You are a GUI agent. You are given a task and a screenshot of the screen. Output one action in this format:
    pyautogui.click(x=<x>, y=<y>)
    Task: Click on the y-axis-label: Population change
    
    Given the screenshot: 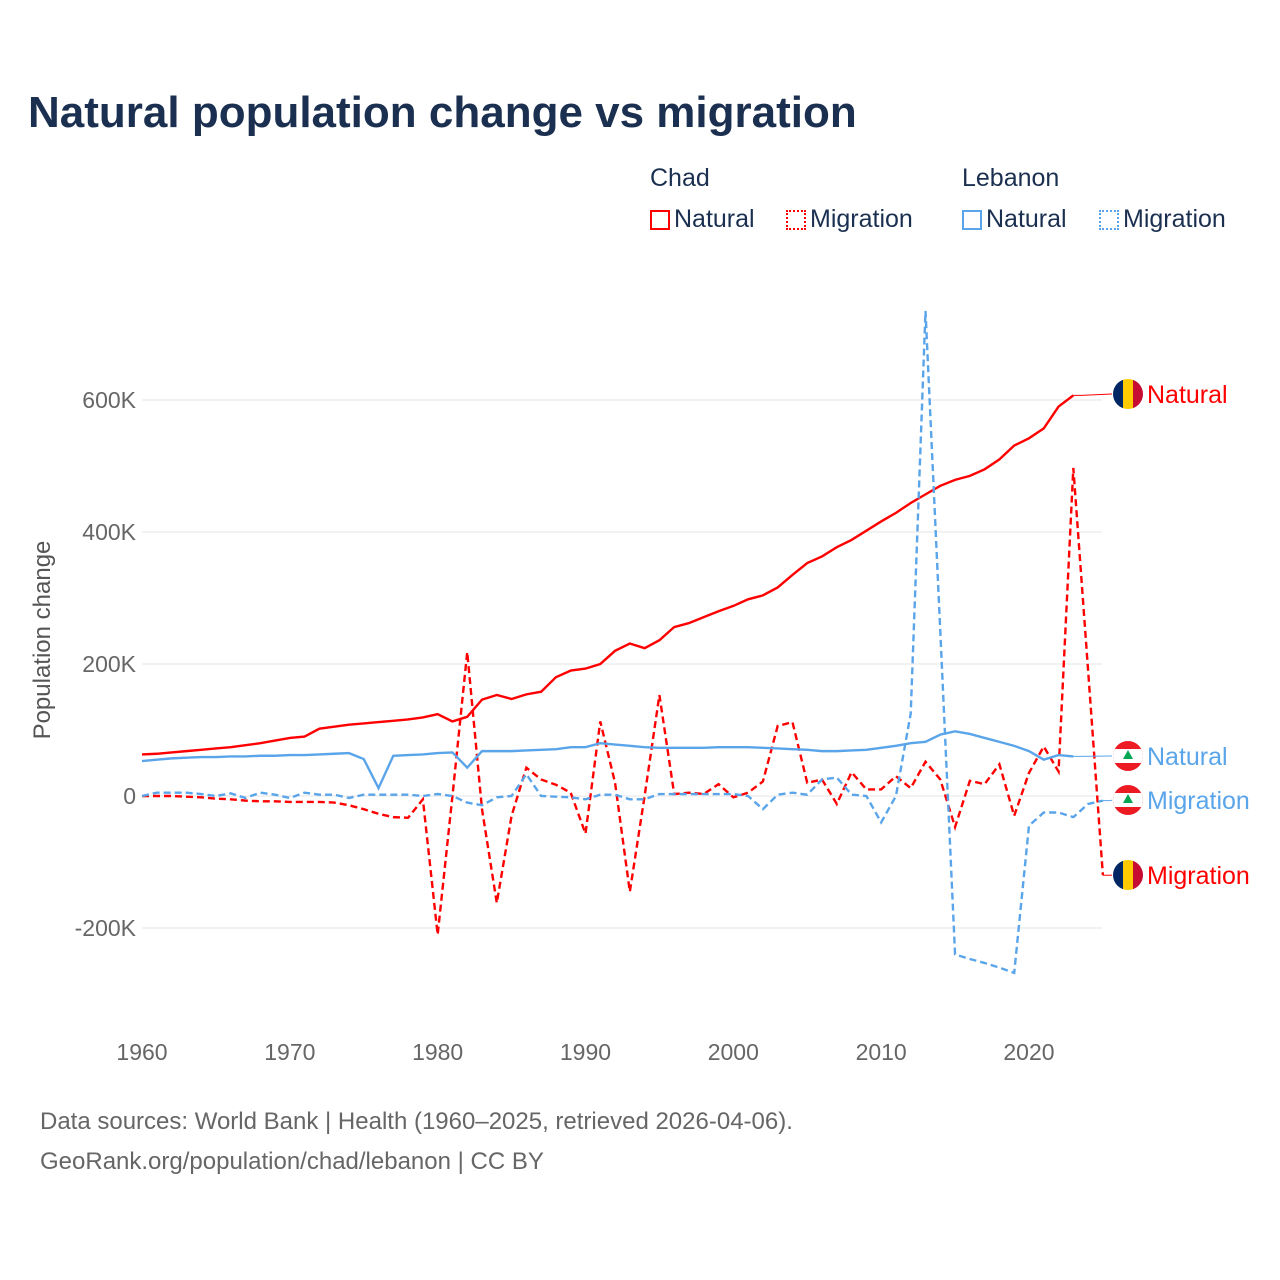 What is the action you would take?
    pyautogui.click(x=42, y=640)
    